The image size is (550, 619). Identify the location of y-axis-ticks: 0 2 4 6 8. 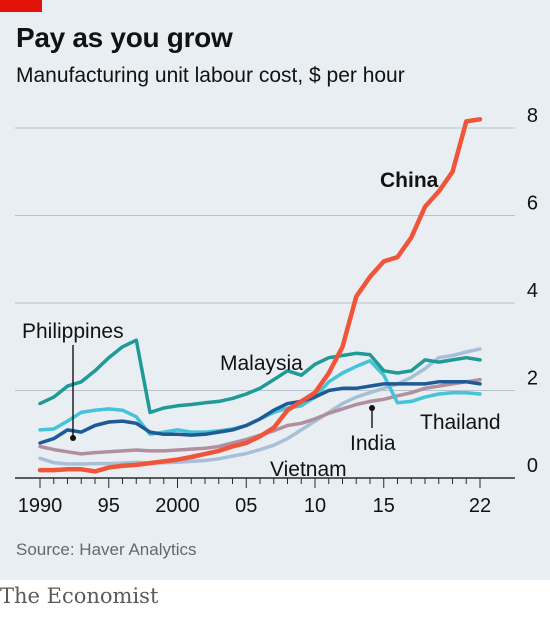
(532, 291).